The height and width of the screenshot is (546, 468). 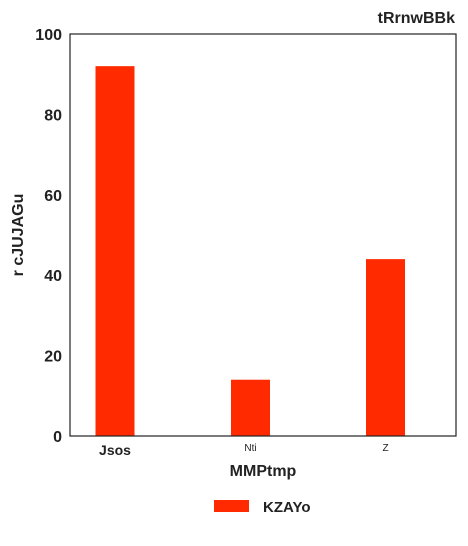 What do you see at coordinates (385, 347) in the screenshot?
I see `bar-z` at bounding box center [385, 347].